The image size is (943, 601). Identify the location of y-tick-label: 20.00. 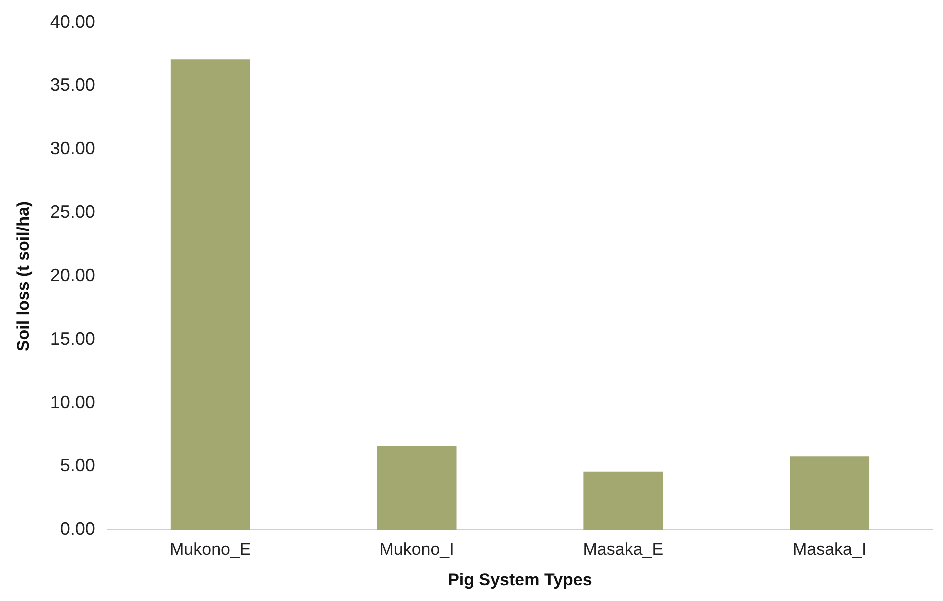
(73, 275).